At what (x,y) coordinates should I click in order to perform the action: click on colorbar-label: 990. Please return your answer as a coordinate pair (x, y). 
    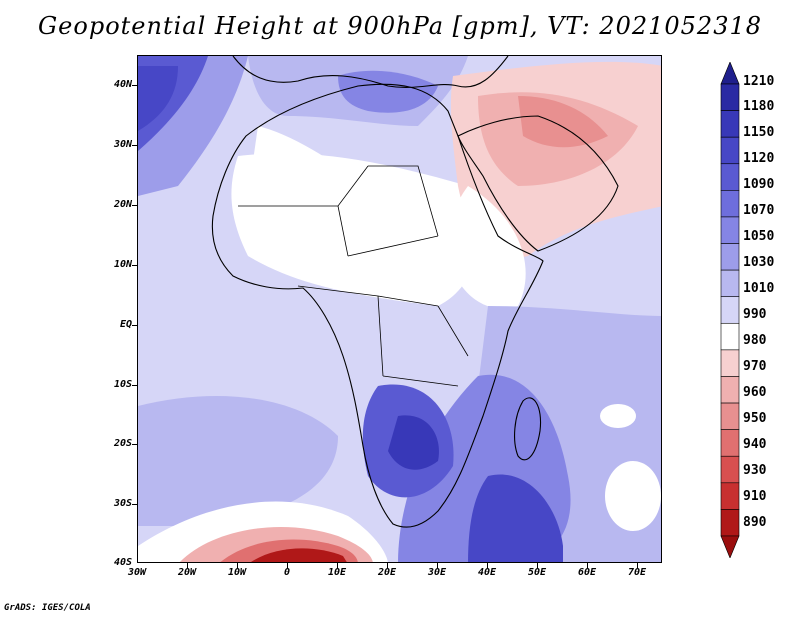
    Looking at the image, I should click on (755, 314).